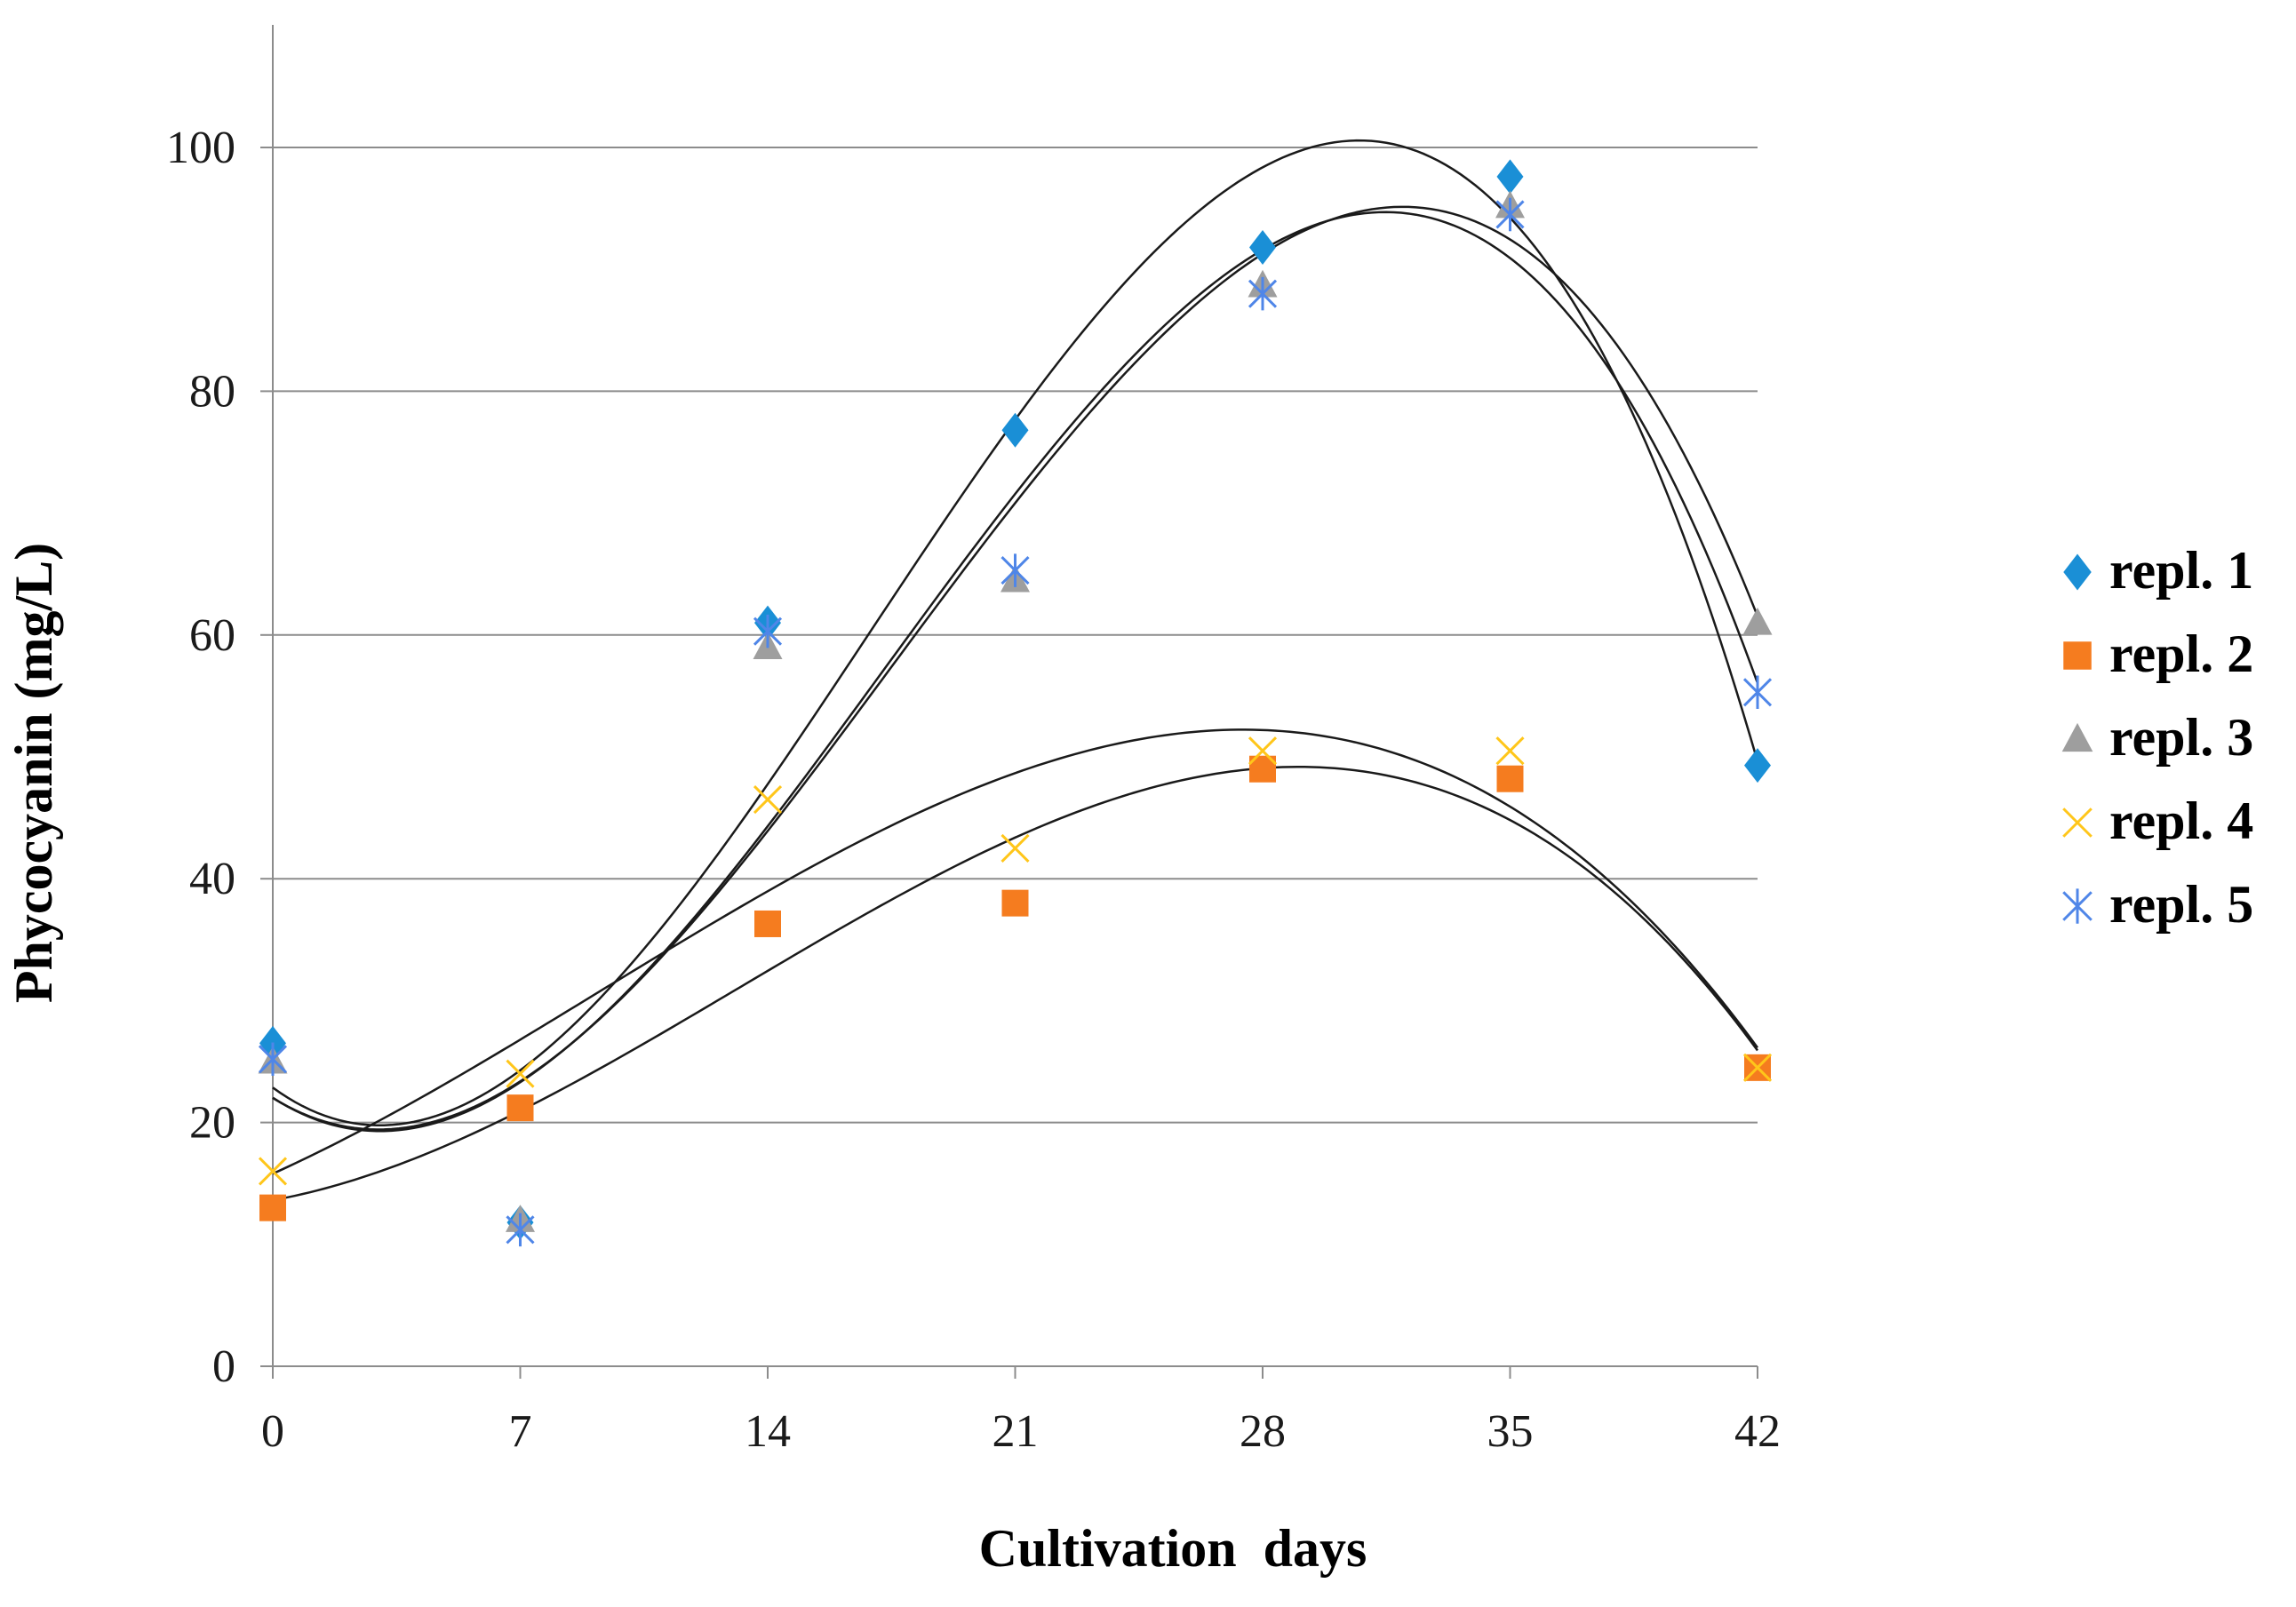 The width and height of the screenshot is (2296, 1607). What do you see at coordinates (2181, 821) in the screenshot?
I see `legend-label: repl. 4` at bounding box center [2181, 821].